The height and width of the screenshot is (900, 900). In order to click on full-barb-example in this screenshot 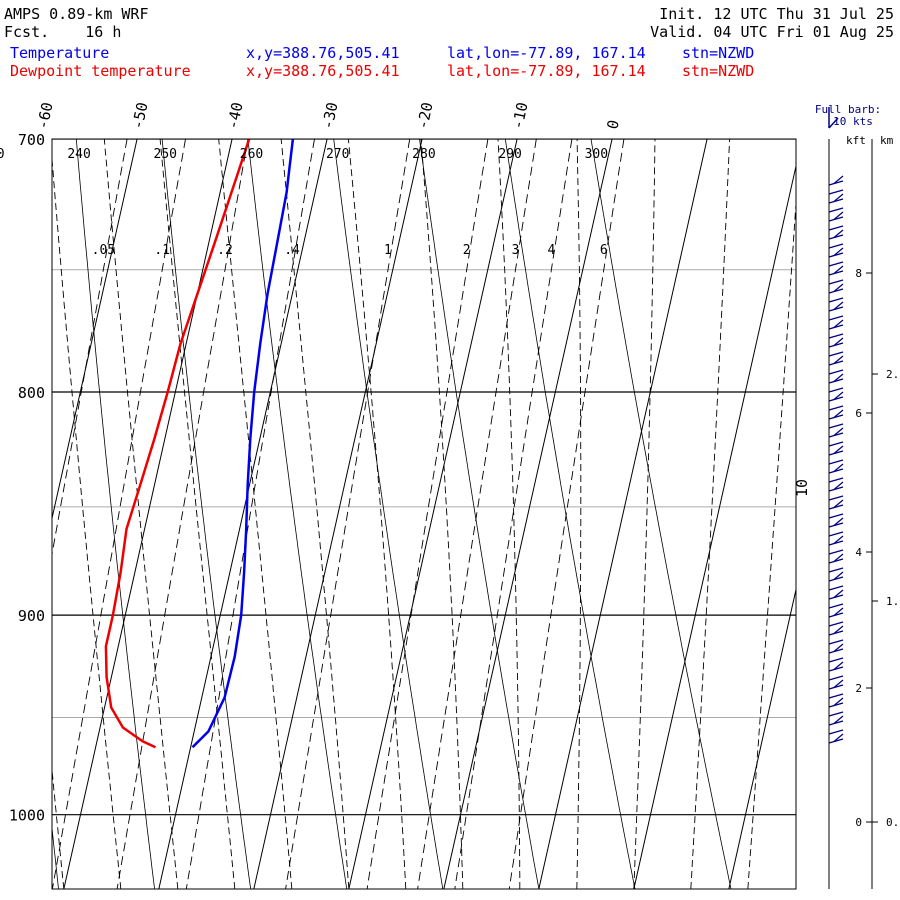, I will do `click(833, 118)`.